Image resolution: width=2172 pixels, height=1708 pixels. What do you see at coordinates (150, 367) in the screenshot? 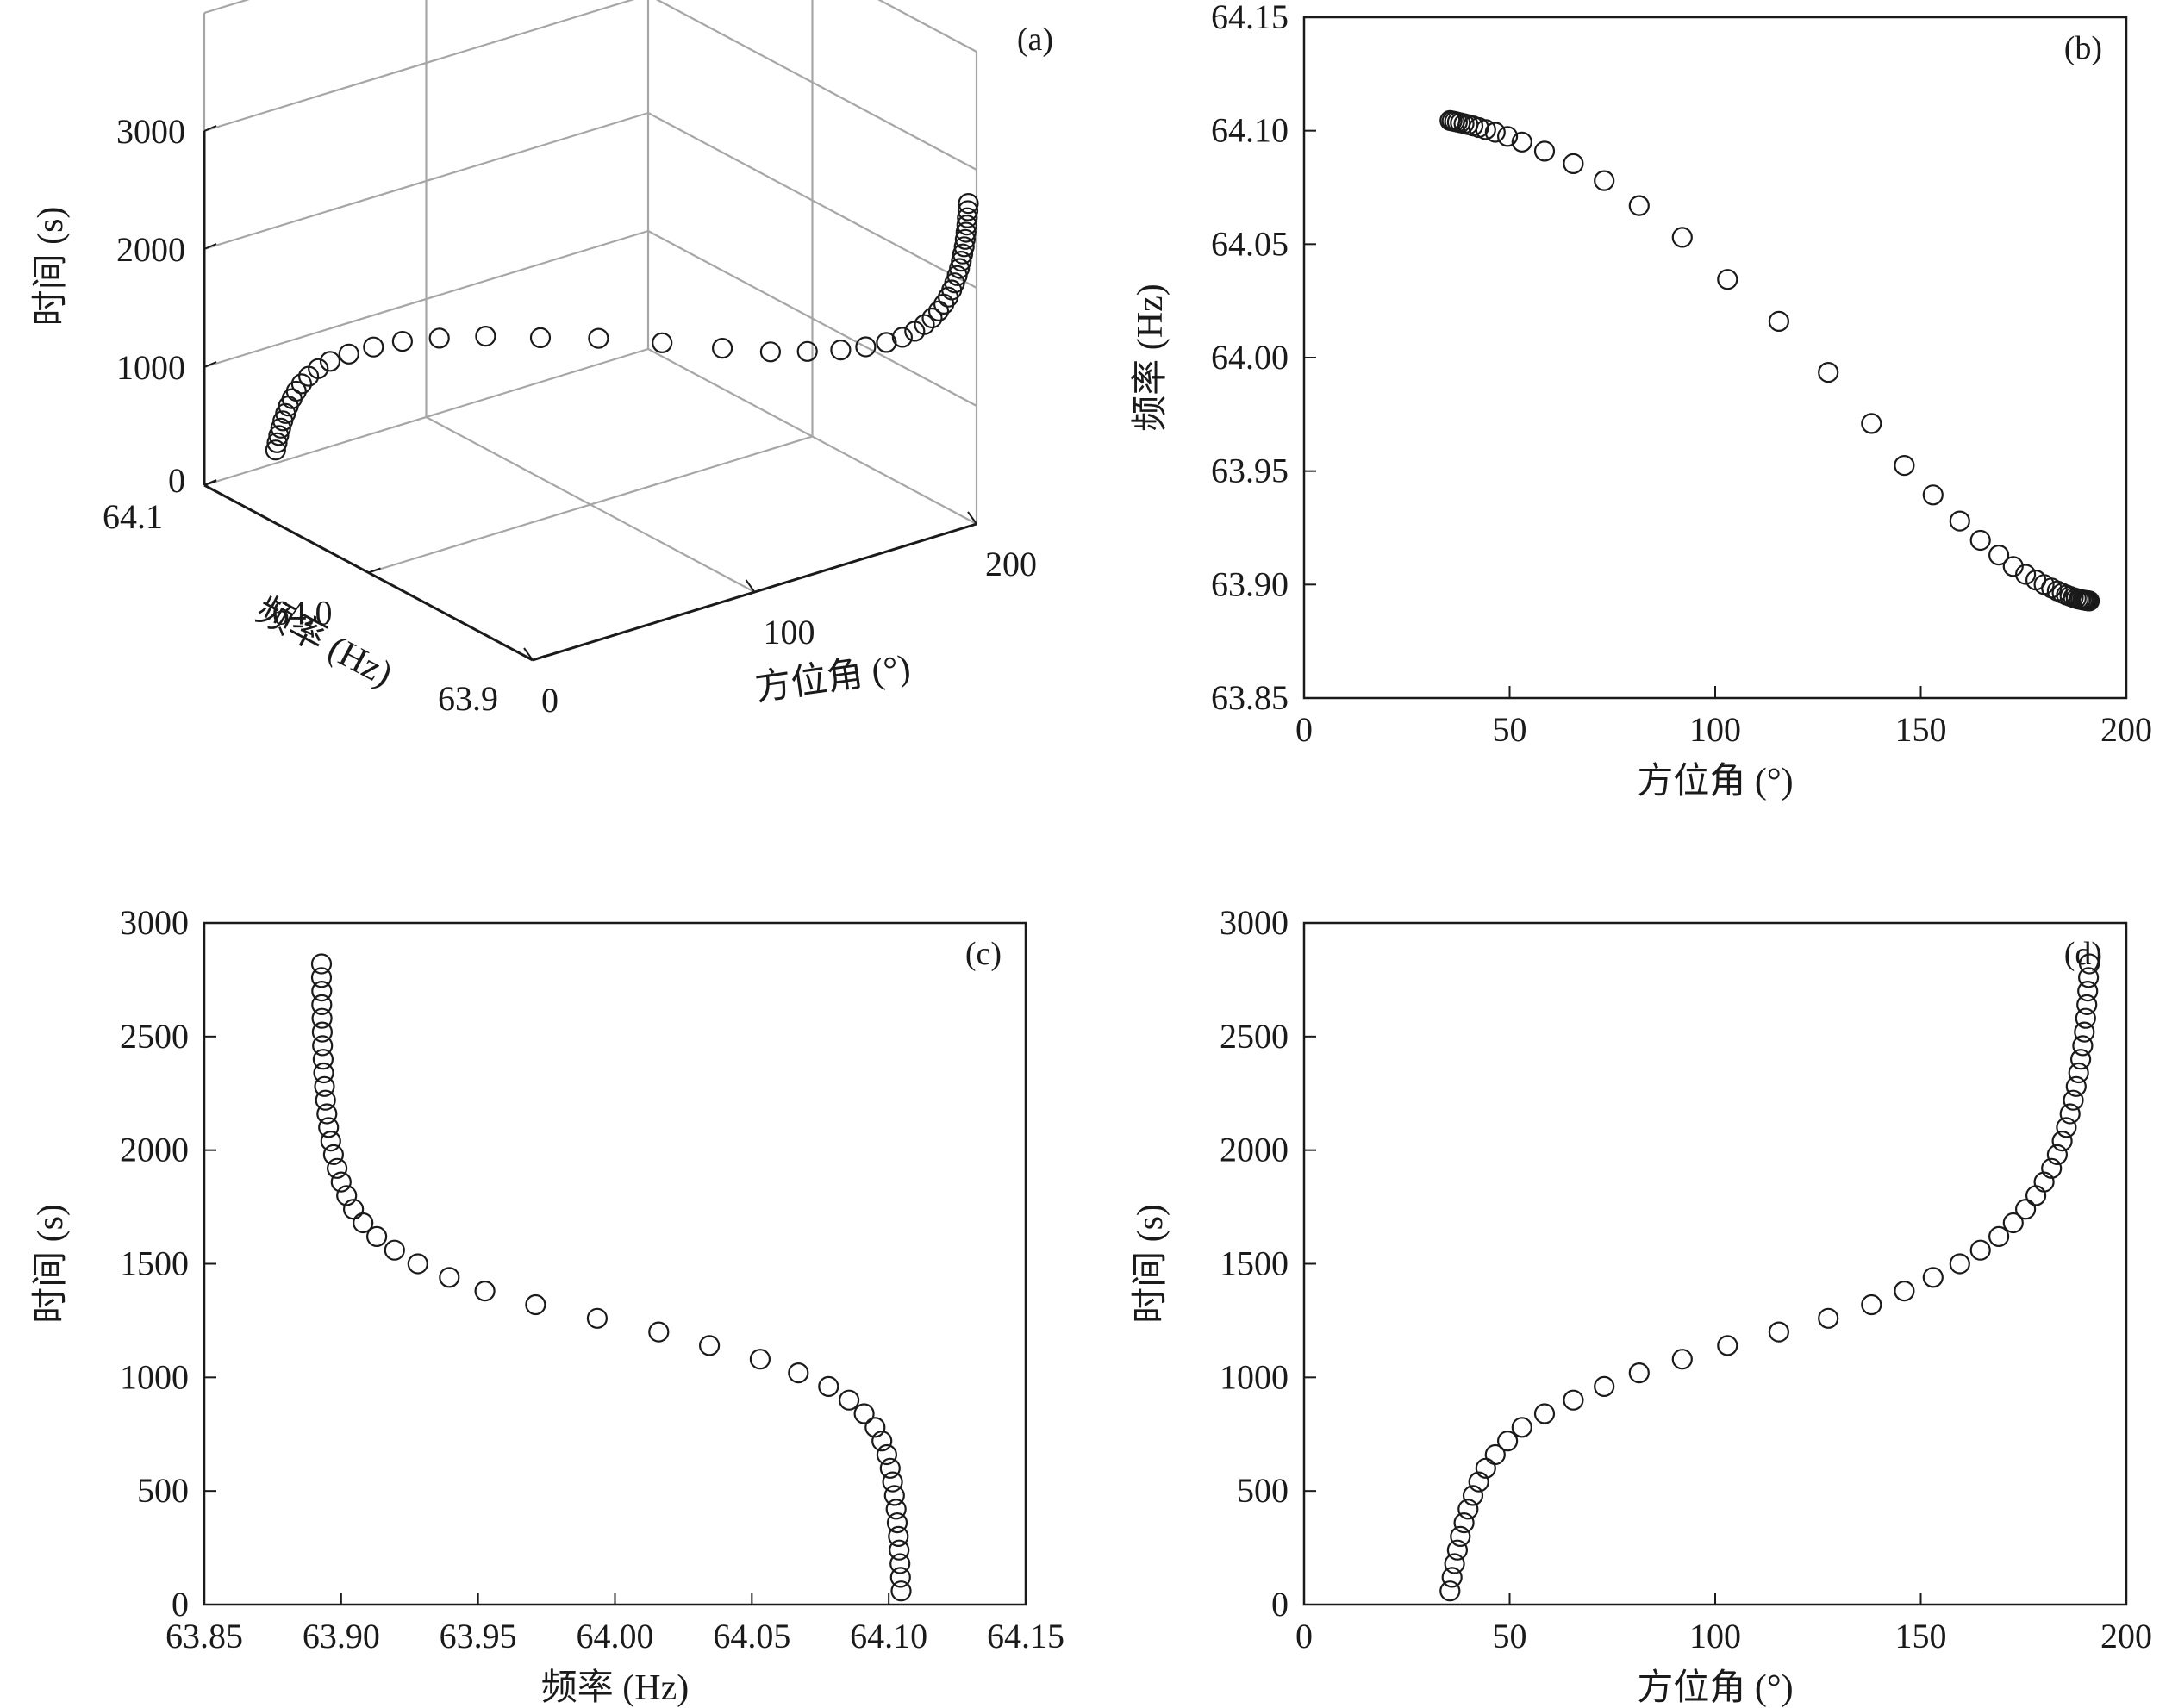
I see `panel-a-time-tick-label: 1000` at bounding box center [150, 367].